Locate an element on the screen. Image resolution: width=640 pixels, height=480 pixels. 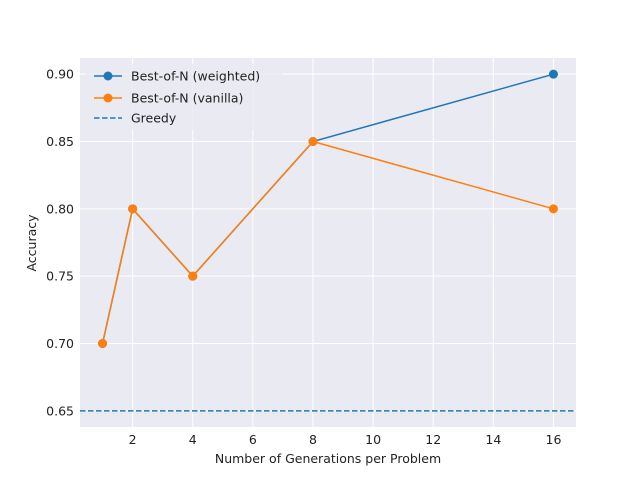
x-tick-label: 2 is located at coordinates (133, 439).